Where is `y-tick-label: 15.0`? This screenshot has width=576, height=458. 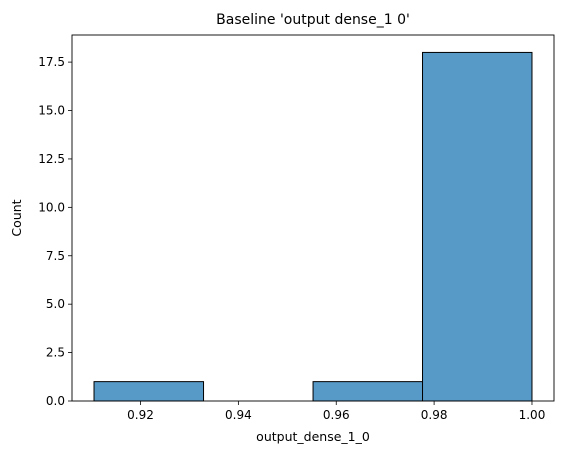
y-tick-label: 15.0 is located at coordinates (51, 111).